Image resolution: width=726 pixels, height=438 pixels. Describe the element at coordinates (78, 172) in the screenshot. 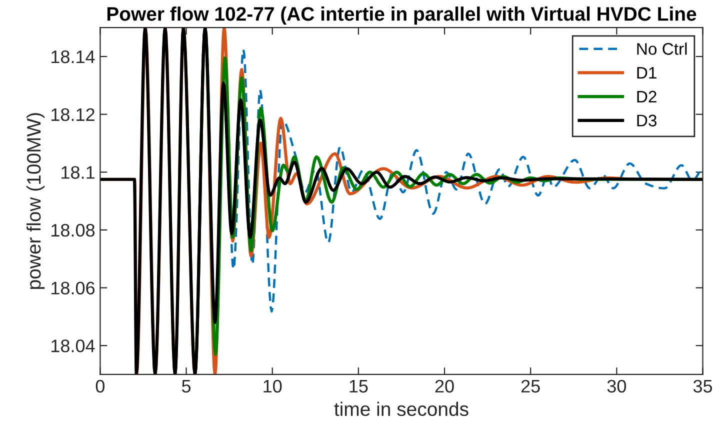

I see `y-tick-label: 18.1` at that location.